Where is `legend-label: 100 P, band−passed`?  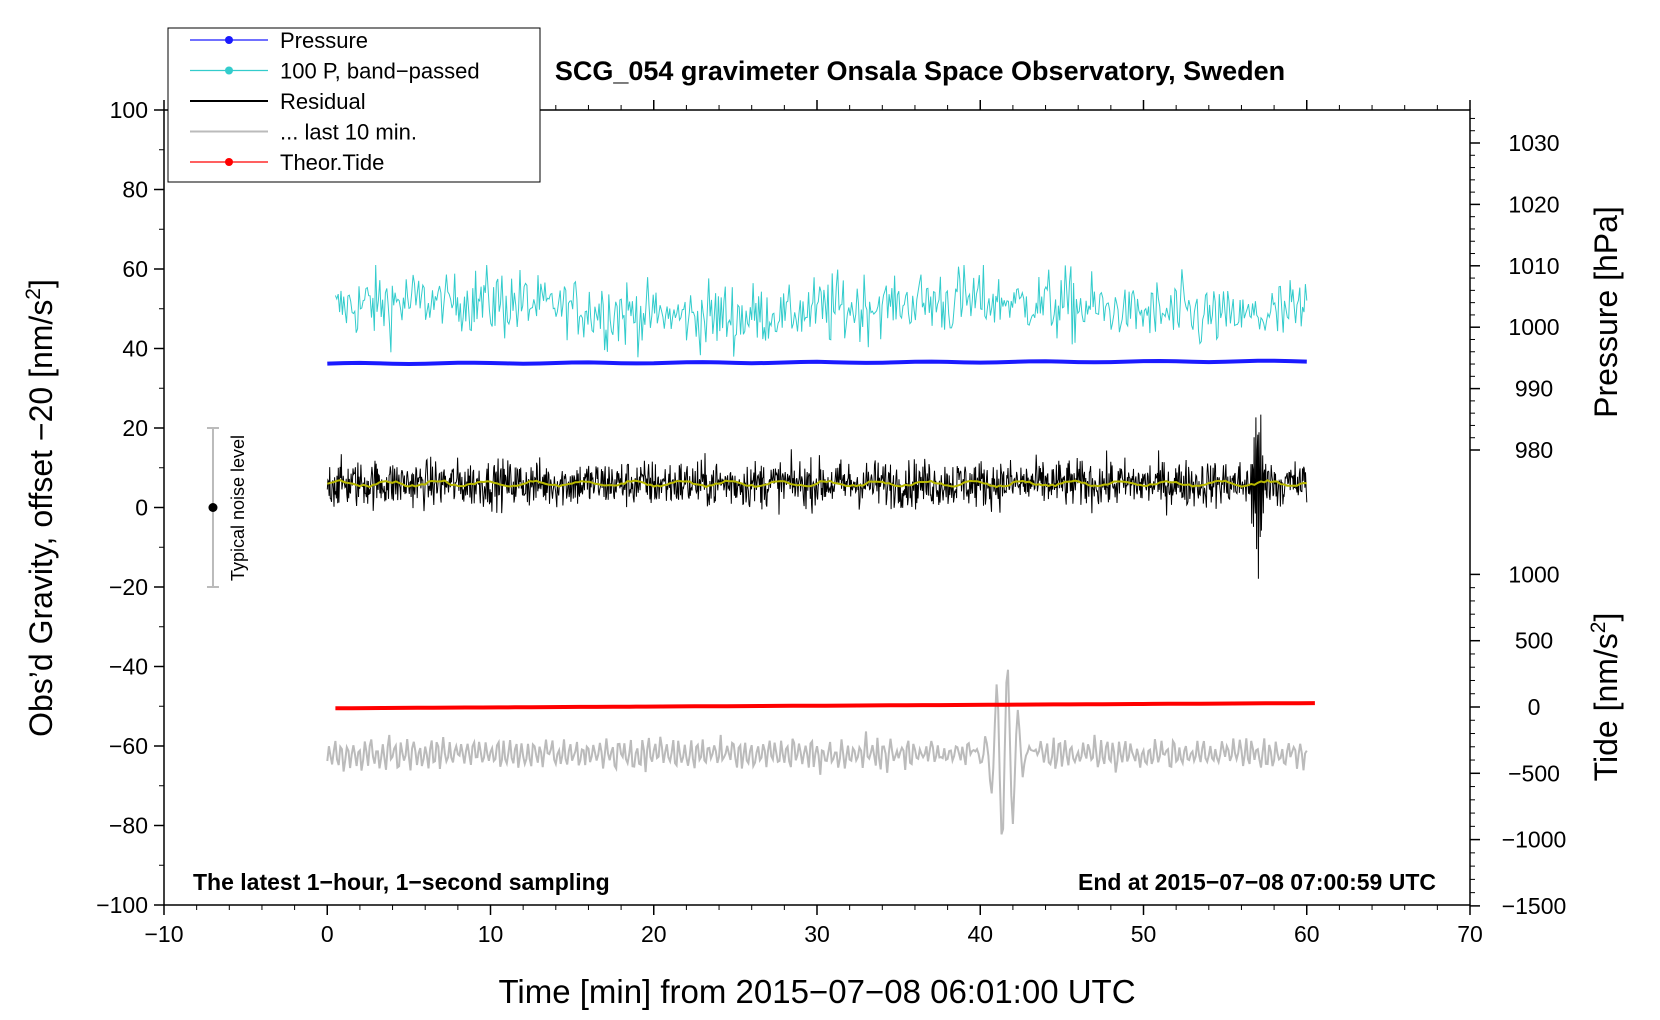
legend-label: 100 P, band−passed is located at coordinates (380, 71).